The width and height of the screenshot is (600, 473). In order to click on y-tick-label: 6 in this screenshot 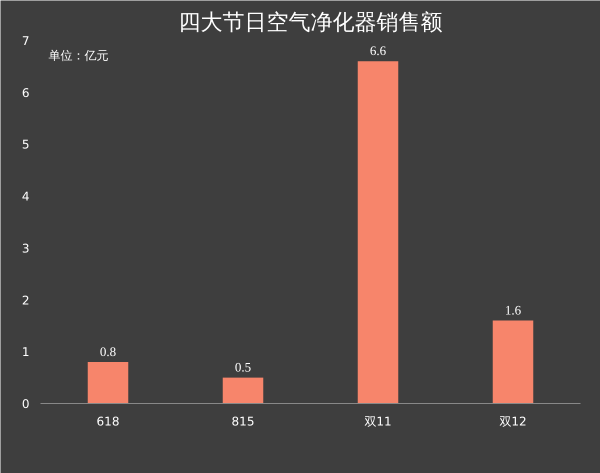, I will do `click(26, 93)`.